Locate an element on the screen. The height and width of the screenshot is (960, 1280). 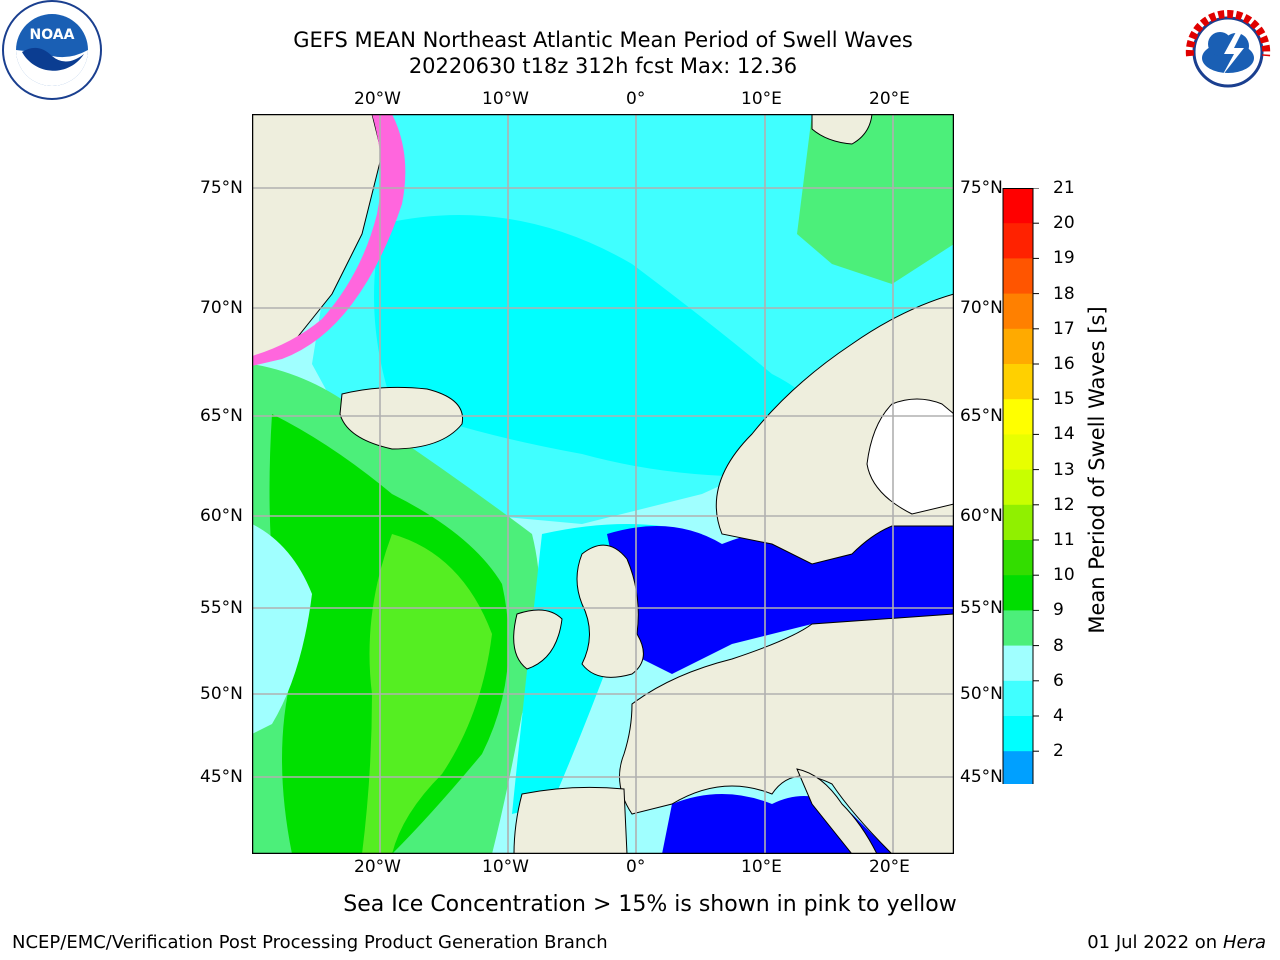
nws-logo-icon is located at coordinates (1228, 55).